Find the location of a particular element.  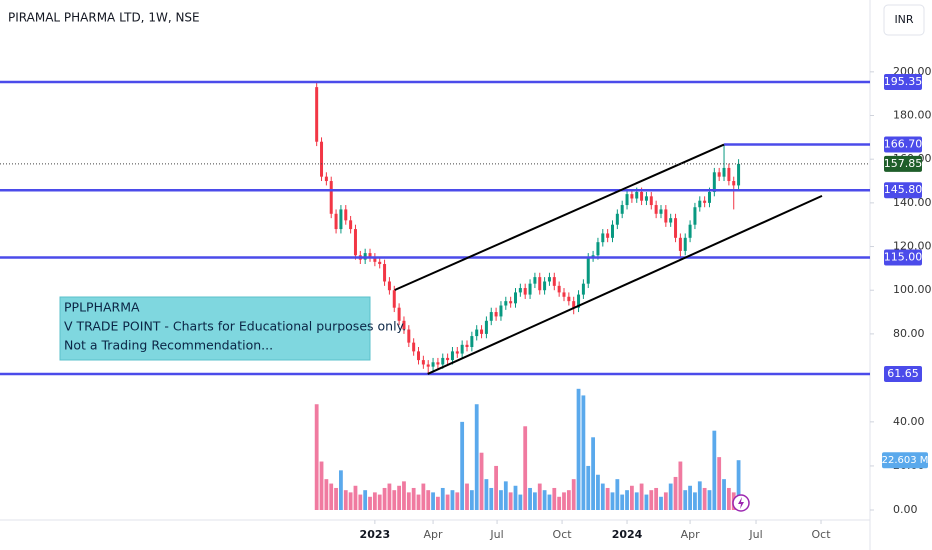

last-volume-label: 22.603 M is located at coordinates (905, 460).